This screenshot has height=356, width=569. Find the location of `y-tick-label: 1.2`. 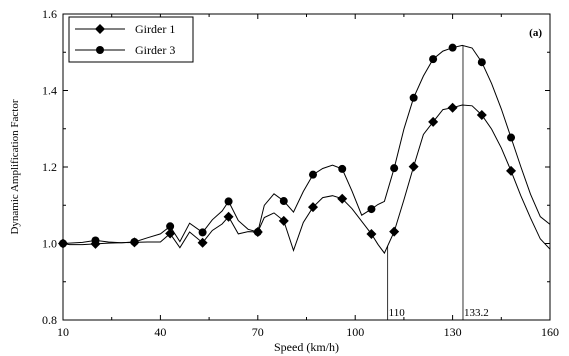

y-tick-label: 1.2 is located at coordinates (49, 167).